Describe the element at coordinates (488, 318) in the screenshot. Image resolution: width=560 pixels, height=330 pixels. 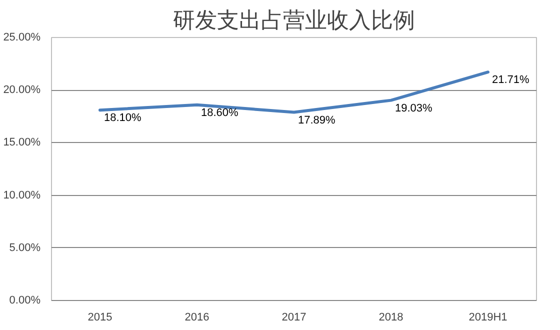
I see `x-tick-label: 2019H1` at that location.